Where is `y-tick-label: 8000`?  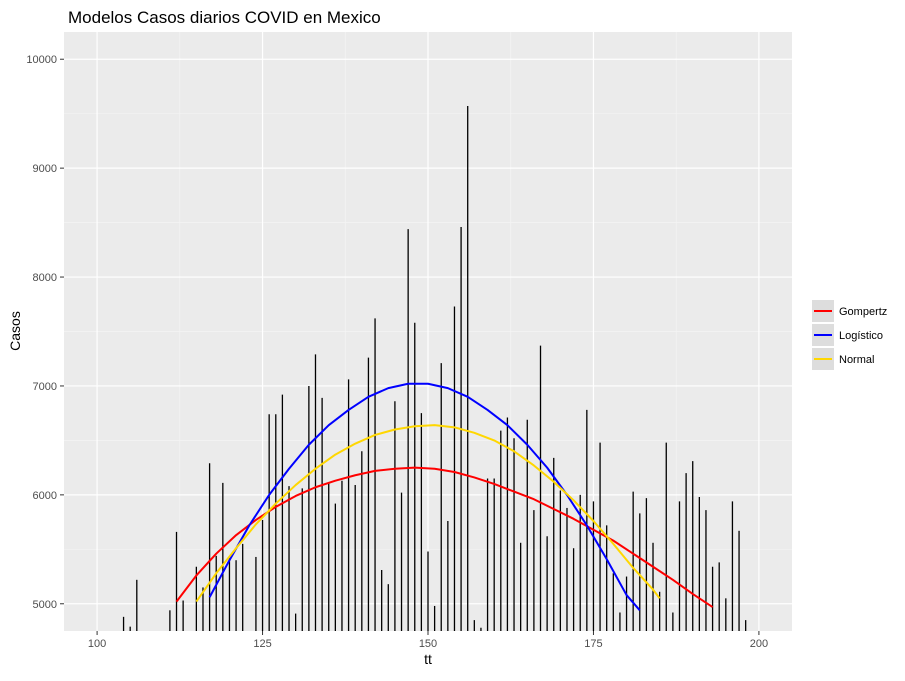 y-tick-label: 8000 is located at coordinates (45, 278).